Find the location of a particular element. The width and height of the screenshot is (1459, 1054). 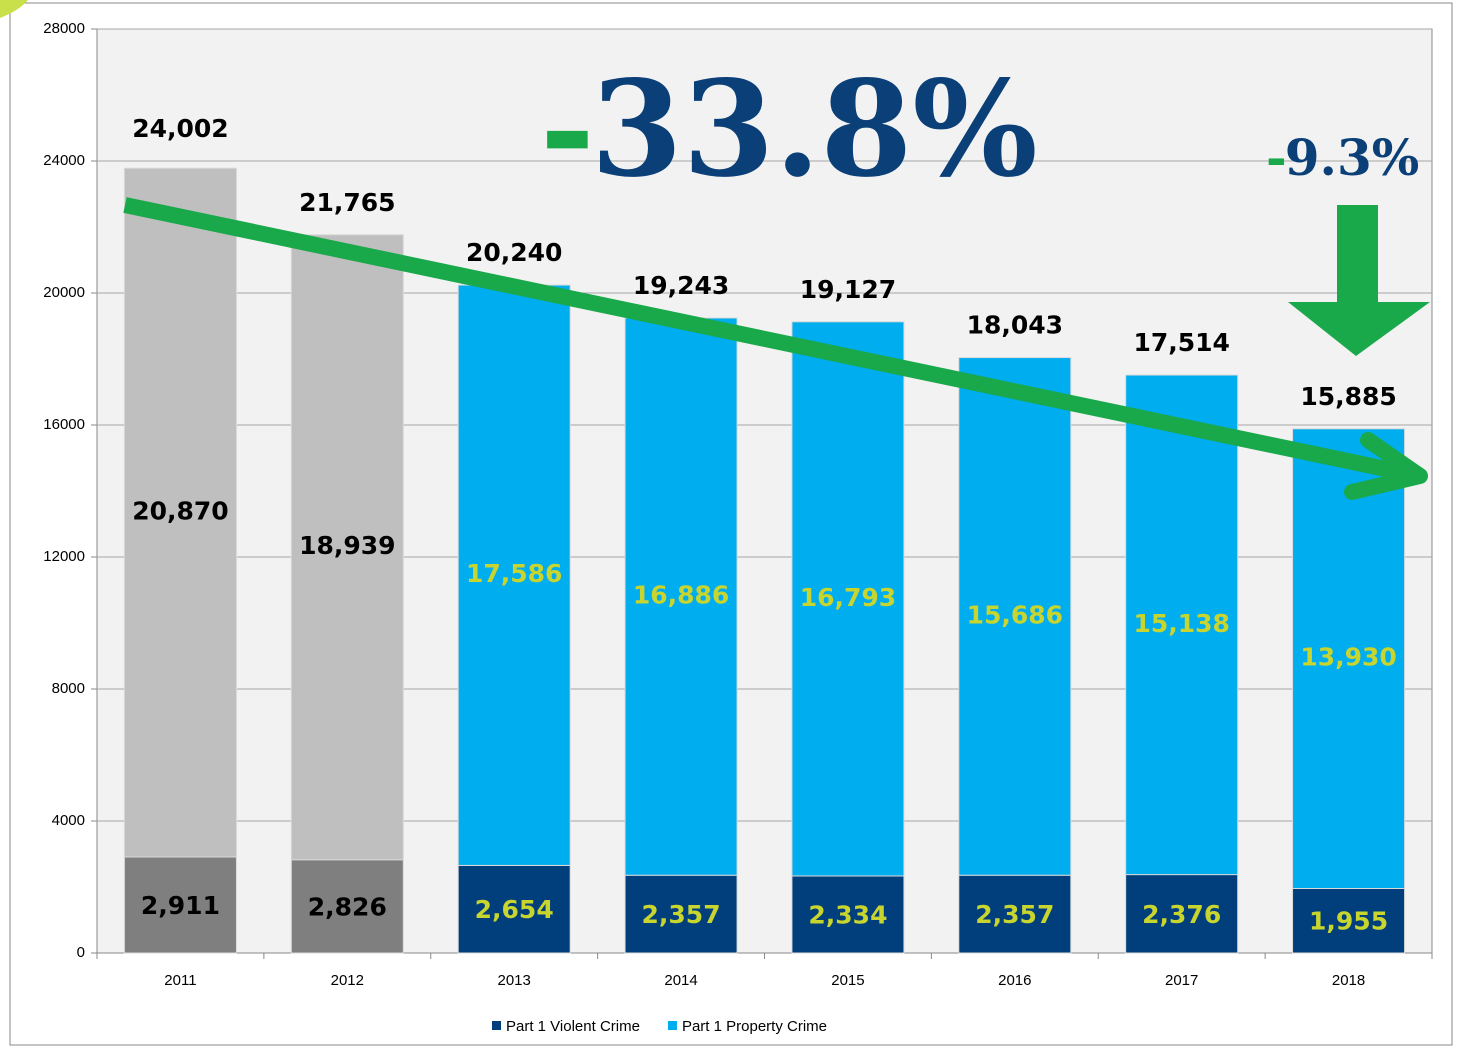

annotation: -9.3% is located at coordinates (1342, 157).